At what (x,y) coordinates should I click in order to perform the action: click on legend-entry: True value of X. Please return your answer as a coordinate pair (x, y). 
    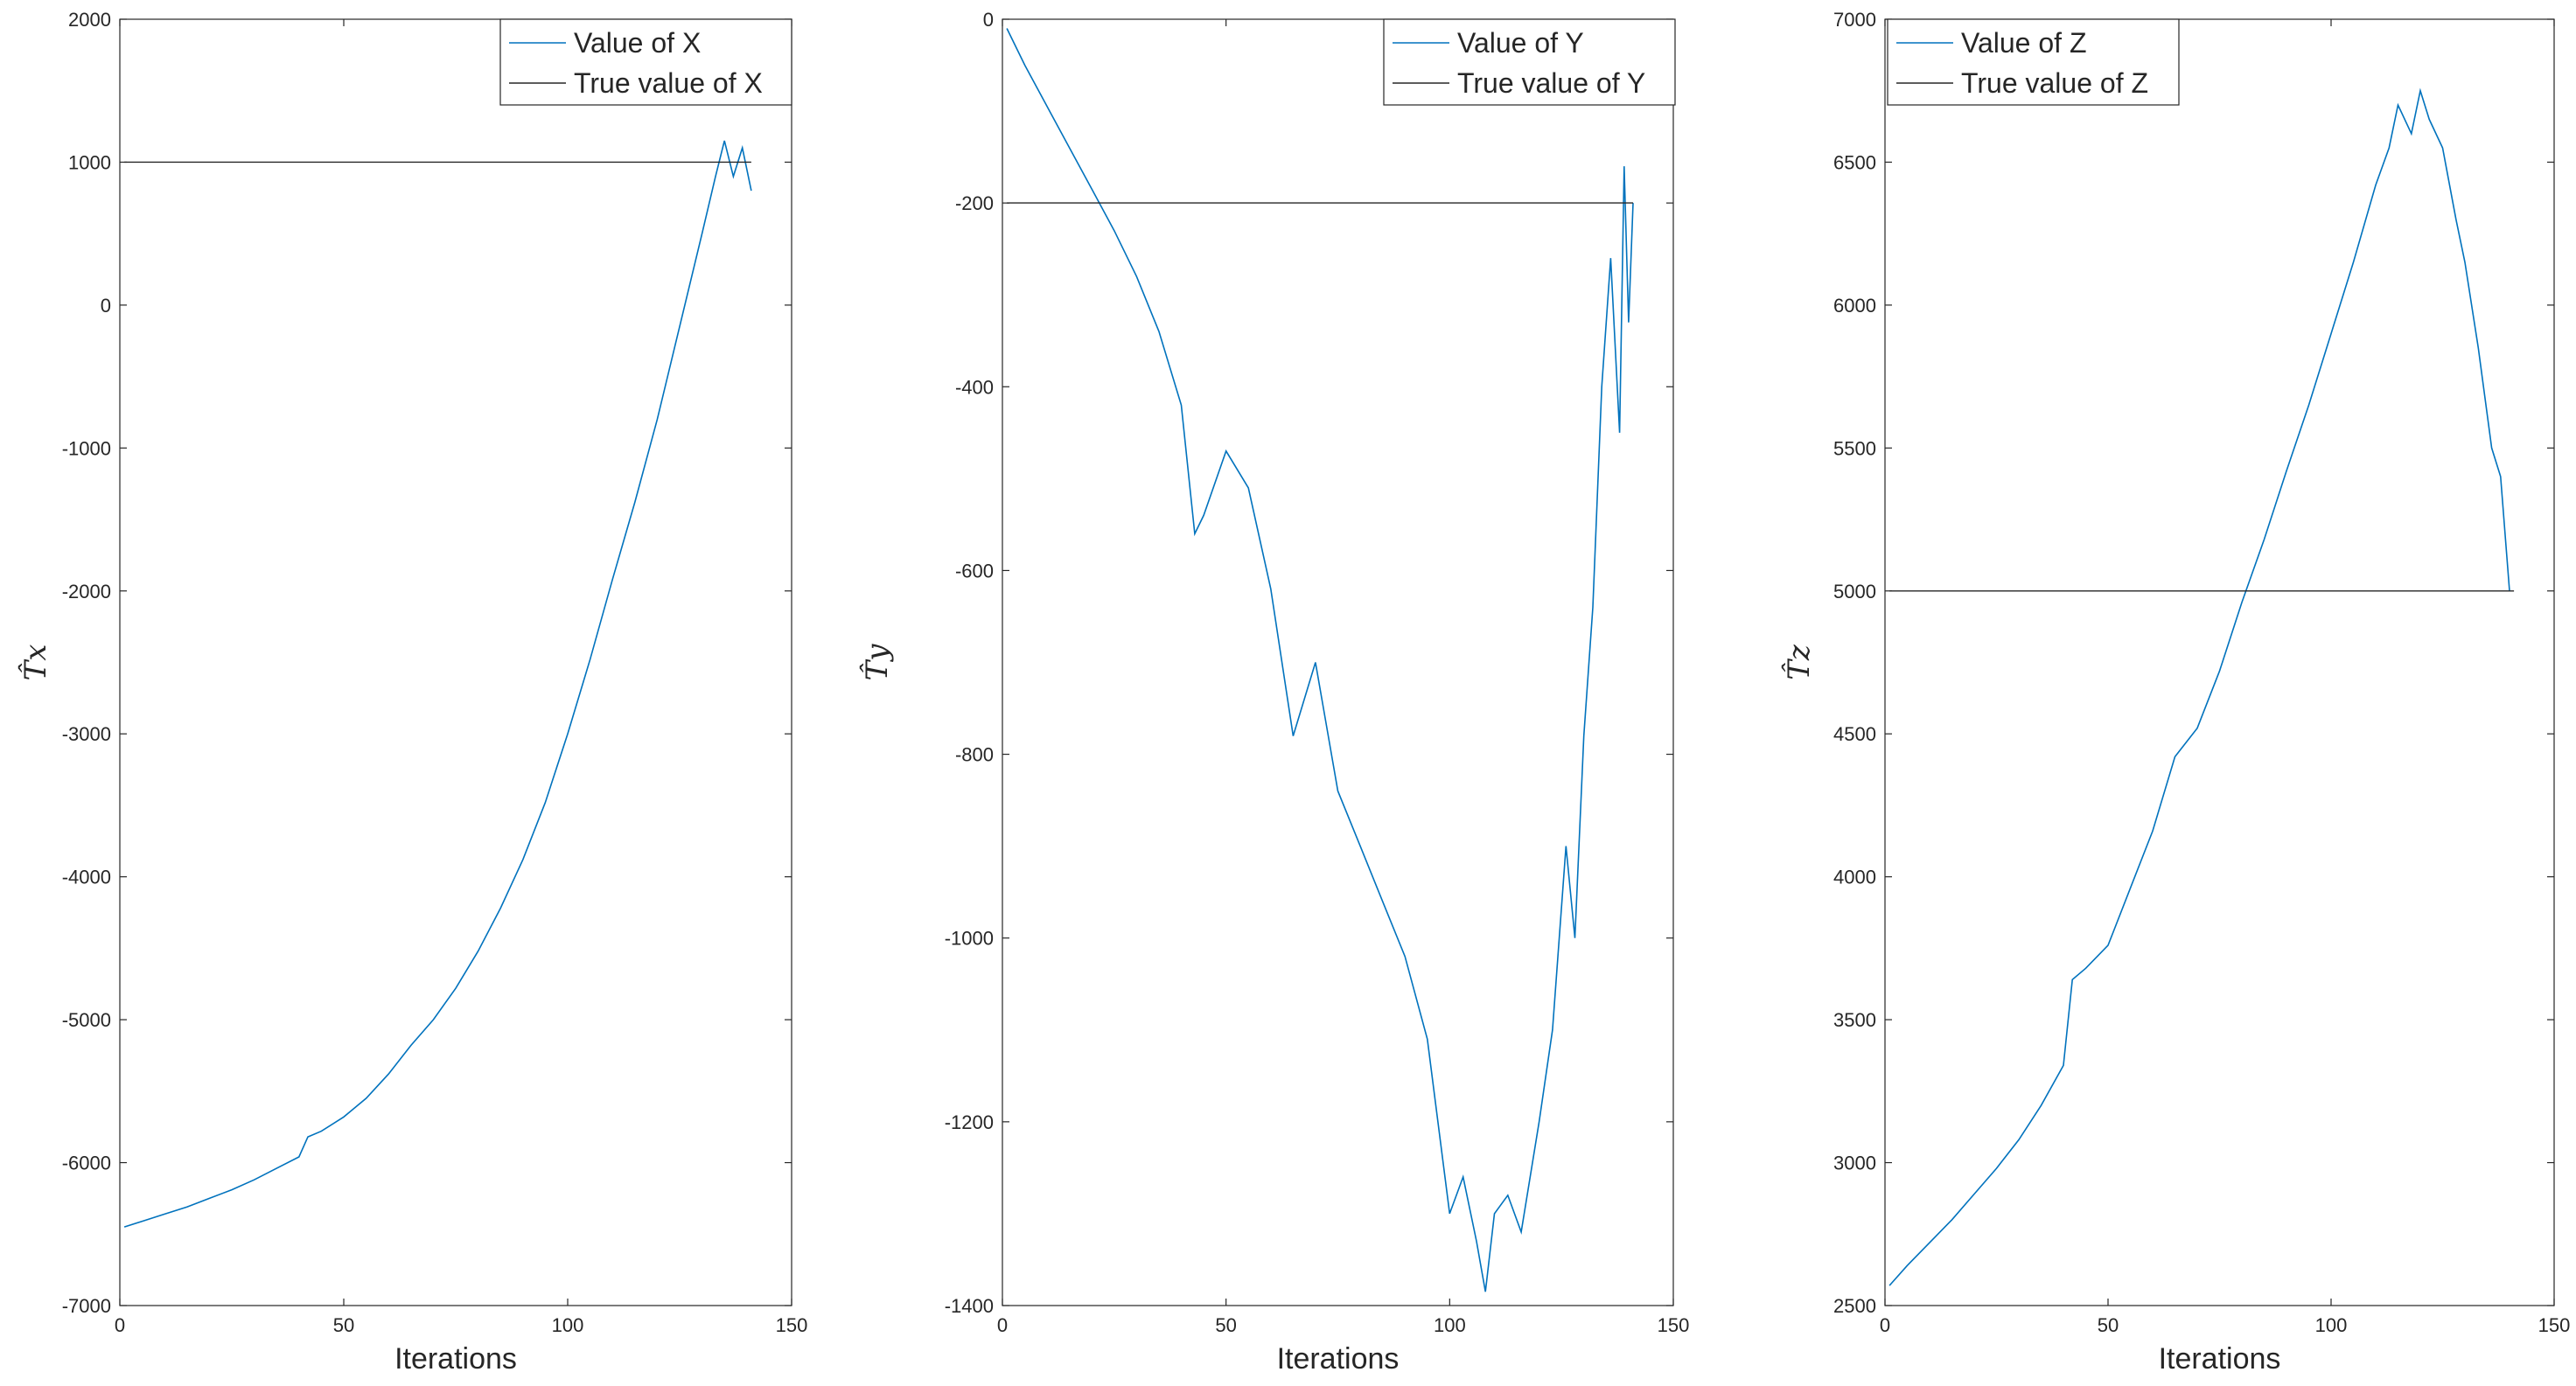
    Looking at the image, I should click on (668, 83).